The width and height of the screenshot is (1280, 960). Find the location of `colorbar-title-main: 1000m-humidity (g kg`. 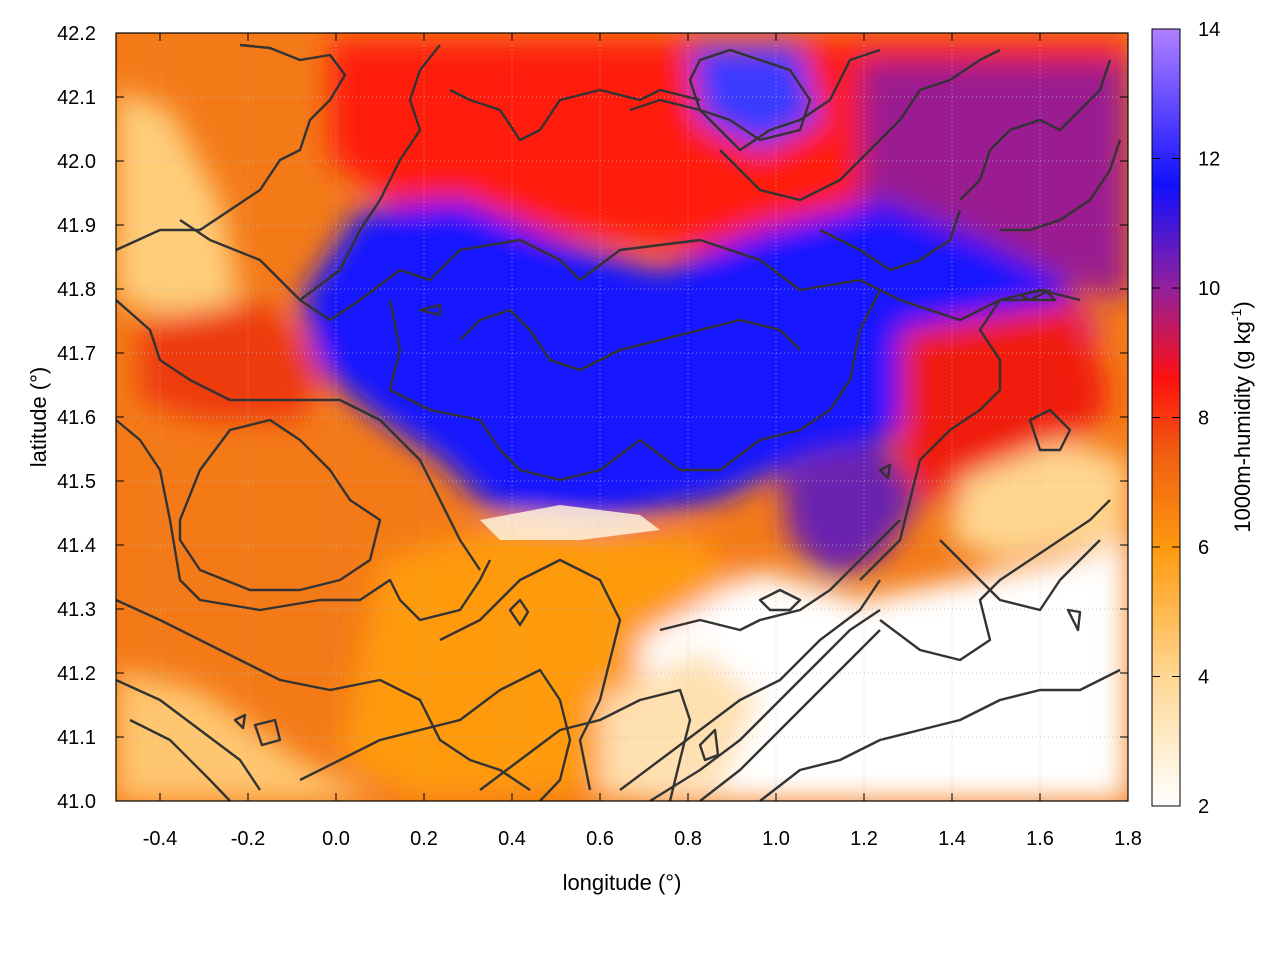

colorbar-title-main: 1000m-humidity (g kg is located at coordinates (1242, 427).